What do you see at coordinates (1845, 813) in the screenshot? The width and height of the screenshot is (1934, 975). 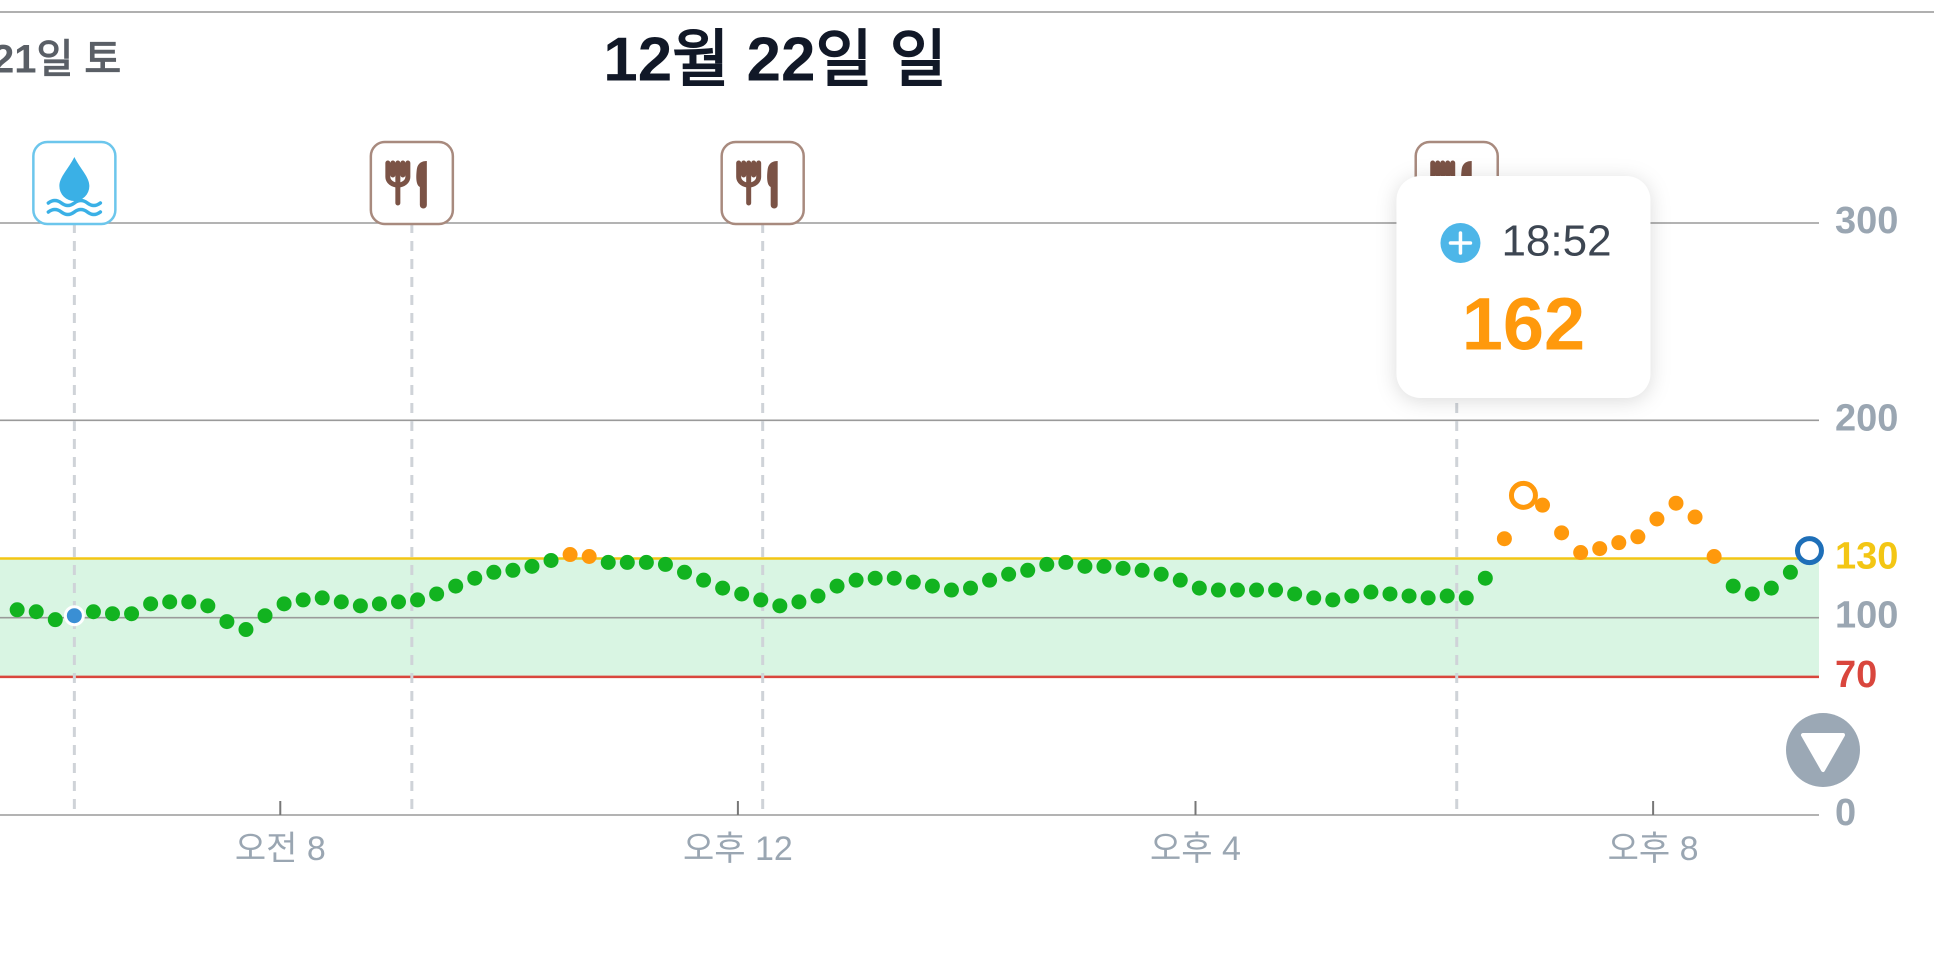 I see `y-tick-label: 0` at bounding box center [1845, 813].